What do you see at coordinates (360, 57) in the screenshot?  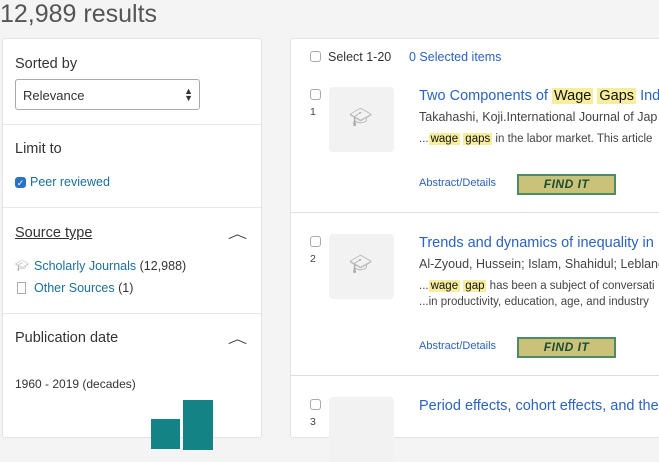 I see `select-range-label: Select 1-20` at bounding box center [360, 57].